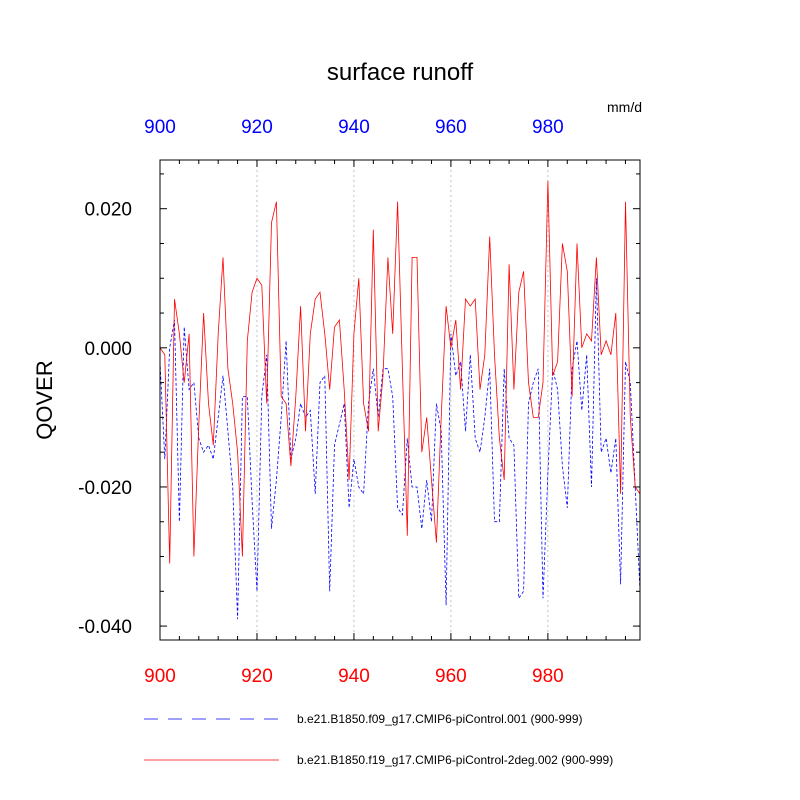 Image resolution: width=800 pixels, height=800 pixels. What do you see at coordinates (257, 676) in the screenshot?
I see `x-tick-label-bottom: 920` at bounding box center [257, 676].